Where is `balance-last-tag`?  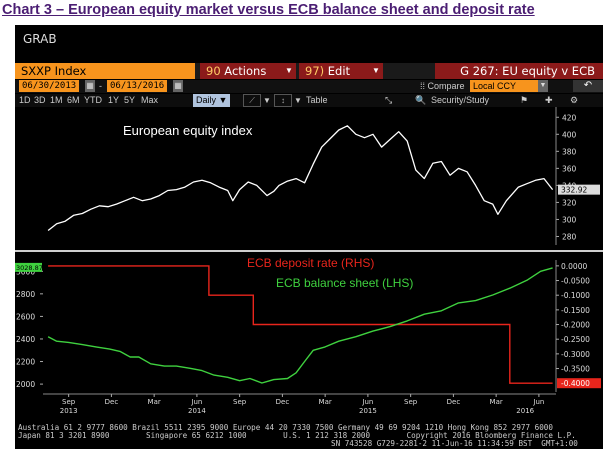
balance-last-tag is located at coordinates (28, 267).